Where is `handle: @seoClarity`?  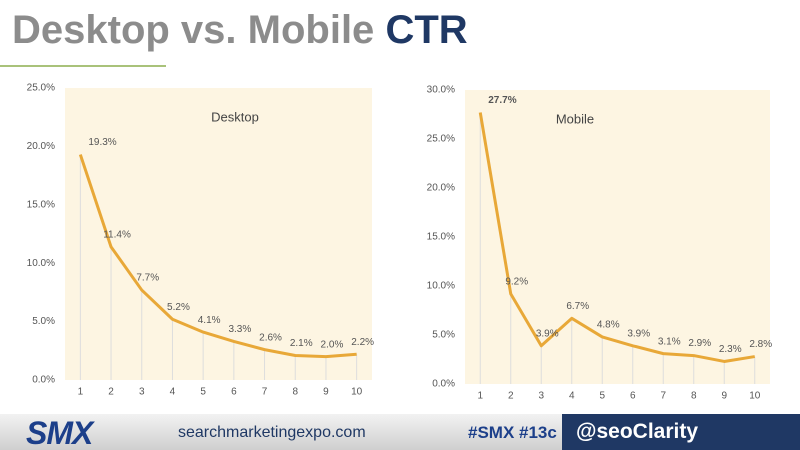 handle: @seoClarity is located at coordinates (681, 432).